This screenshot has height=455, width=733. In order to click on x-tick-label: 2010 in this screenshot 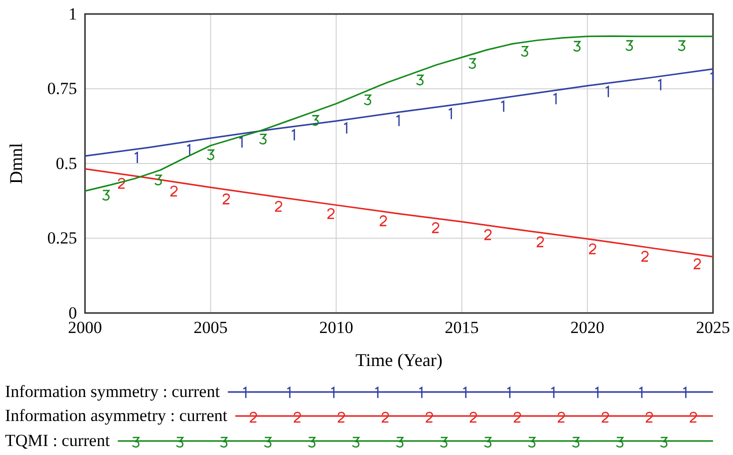, I will do `click(336, 328)`.